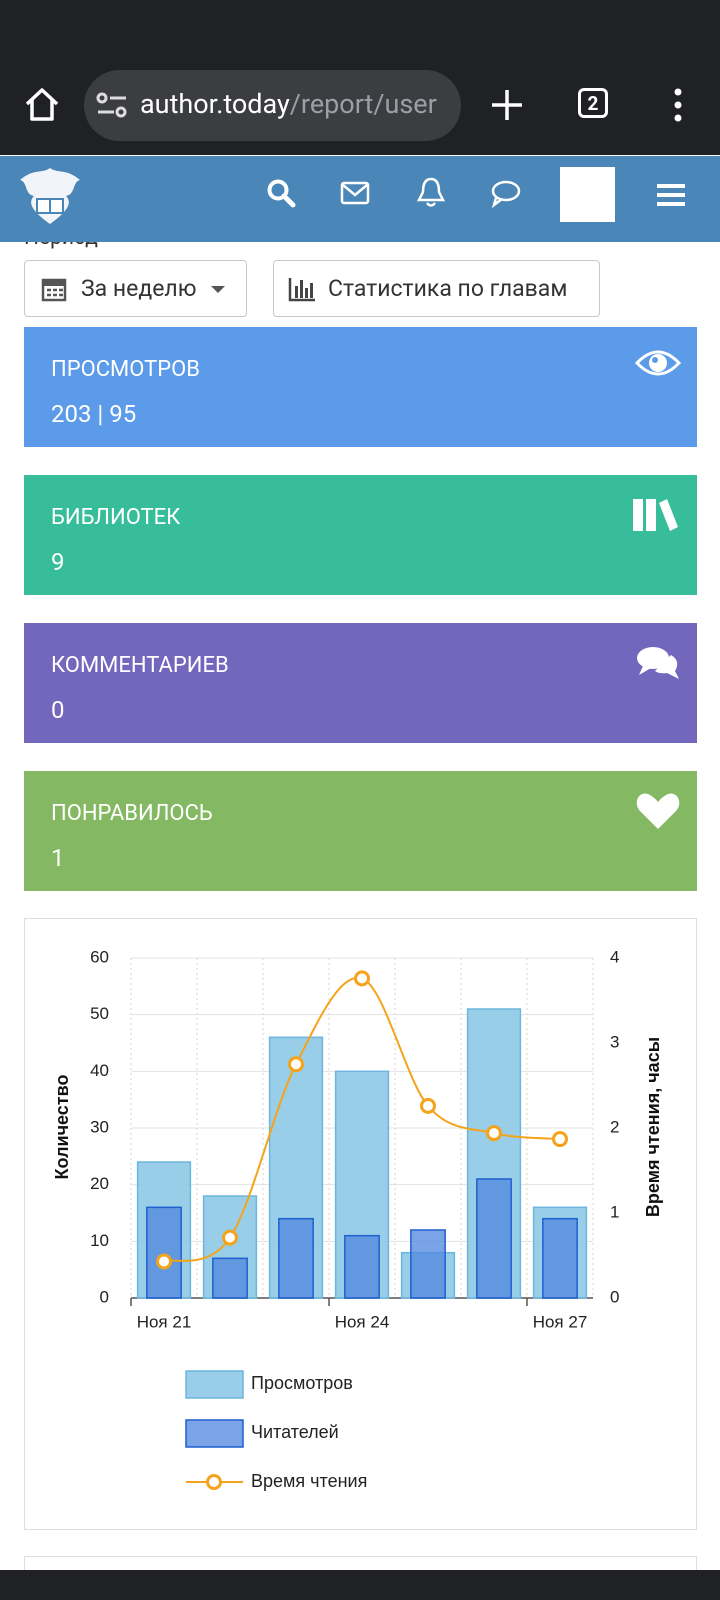 This screenshot has width=720, height=1600. I want to click on address-bar, so click(272, 105).